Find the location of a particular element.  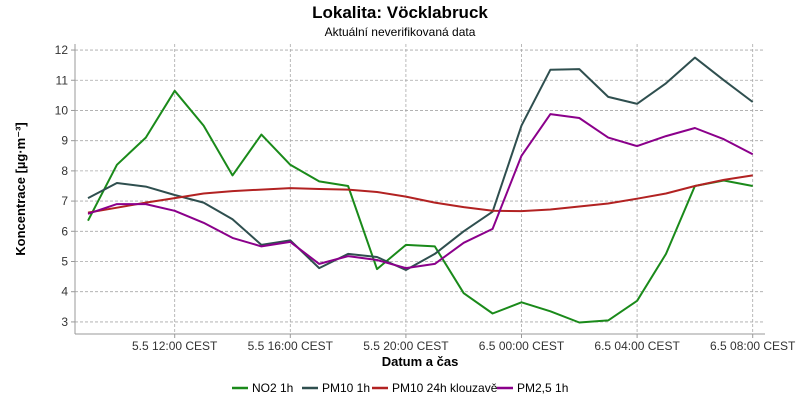

x-axis-title: Datum a čas is located at coordinates (420, 361).